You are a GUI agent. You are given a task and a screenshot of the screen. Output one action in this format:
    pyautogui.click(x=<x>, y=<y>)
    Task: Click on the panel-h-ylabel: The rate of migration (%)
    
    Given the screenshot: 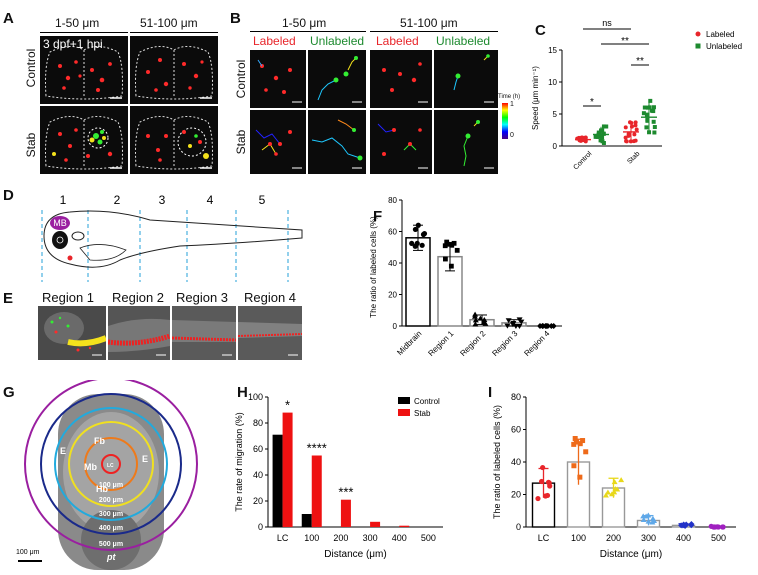 What is the action you would take?
    pyautogui.click(x=239, y=462)
    